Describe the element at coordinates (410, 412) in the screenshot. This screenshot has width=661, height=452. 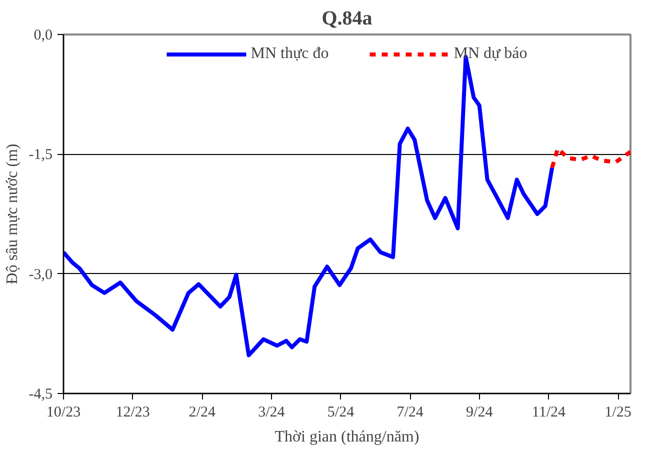
I see `x-tick-label: 7/24` at that location.